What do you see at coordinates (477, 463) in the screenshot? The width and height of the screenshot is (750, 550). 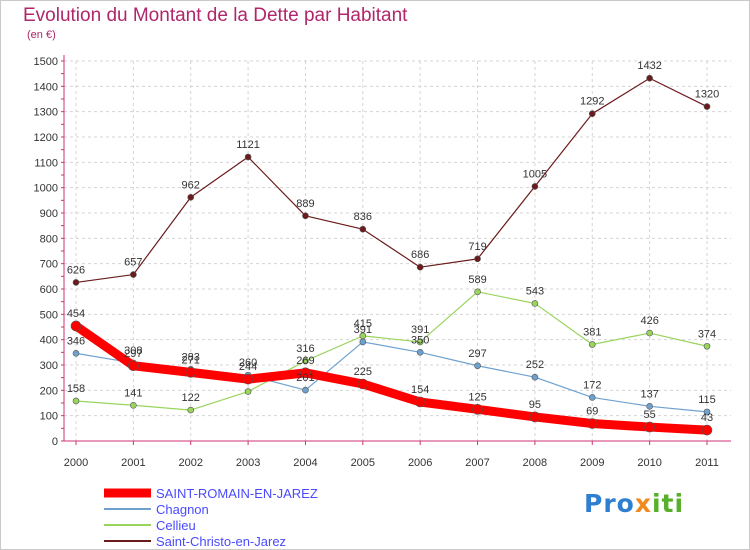 I see `x-tick-label: 2007` at bounding box center [477, 463].